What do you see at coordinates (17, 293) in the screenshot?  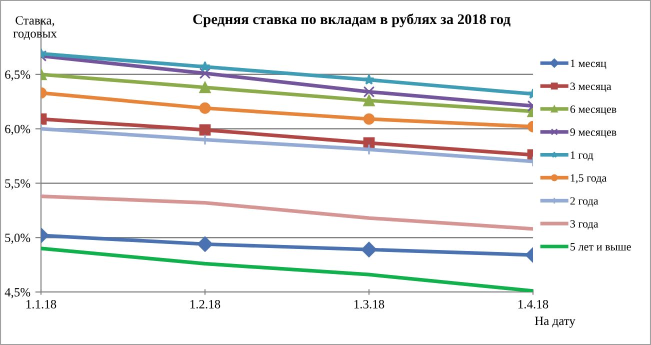 I see `y-tick-label: 4,5%` at bounding box center [17, 293].